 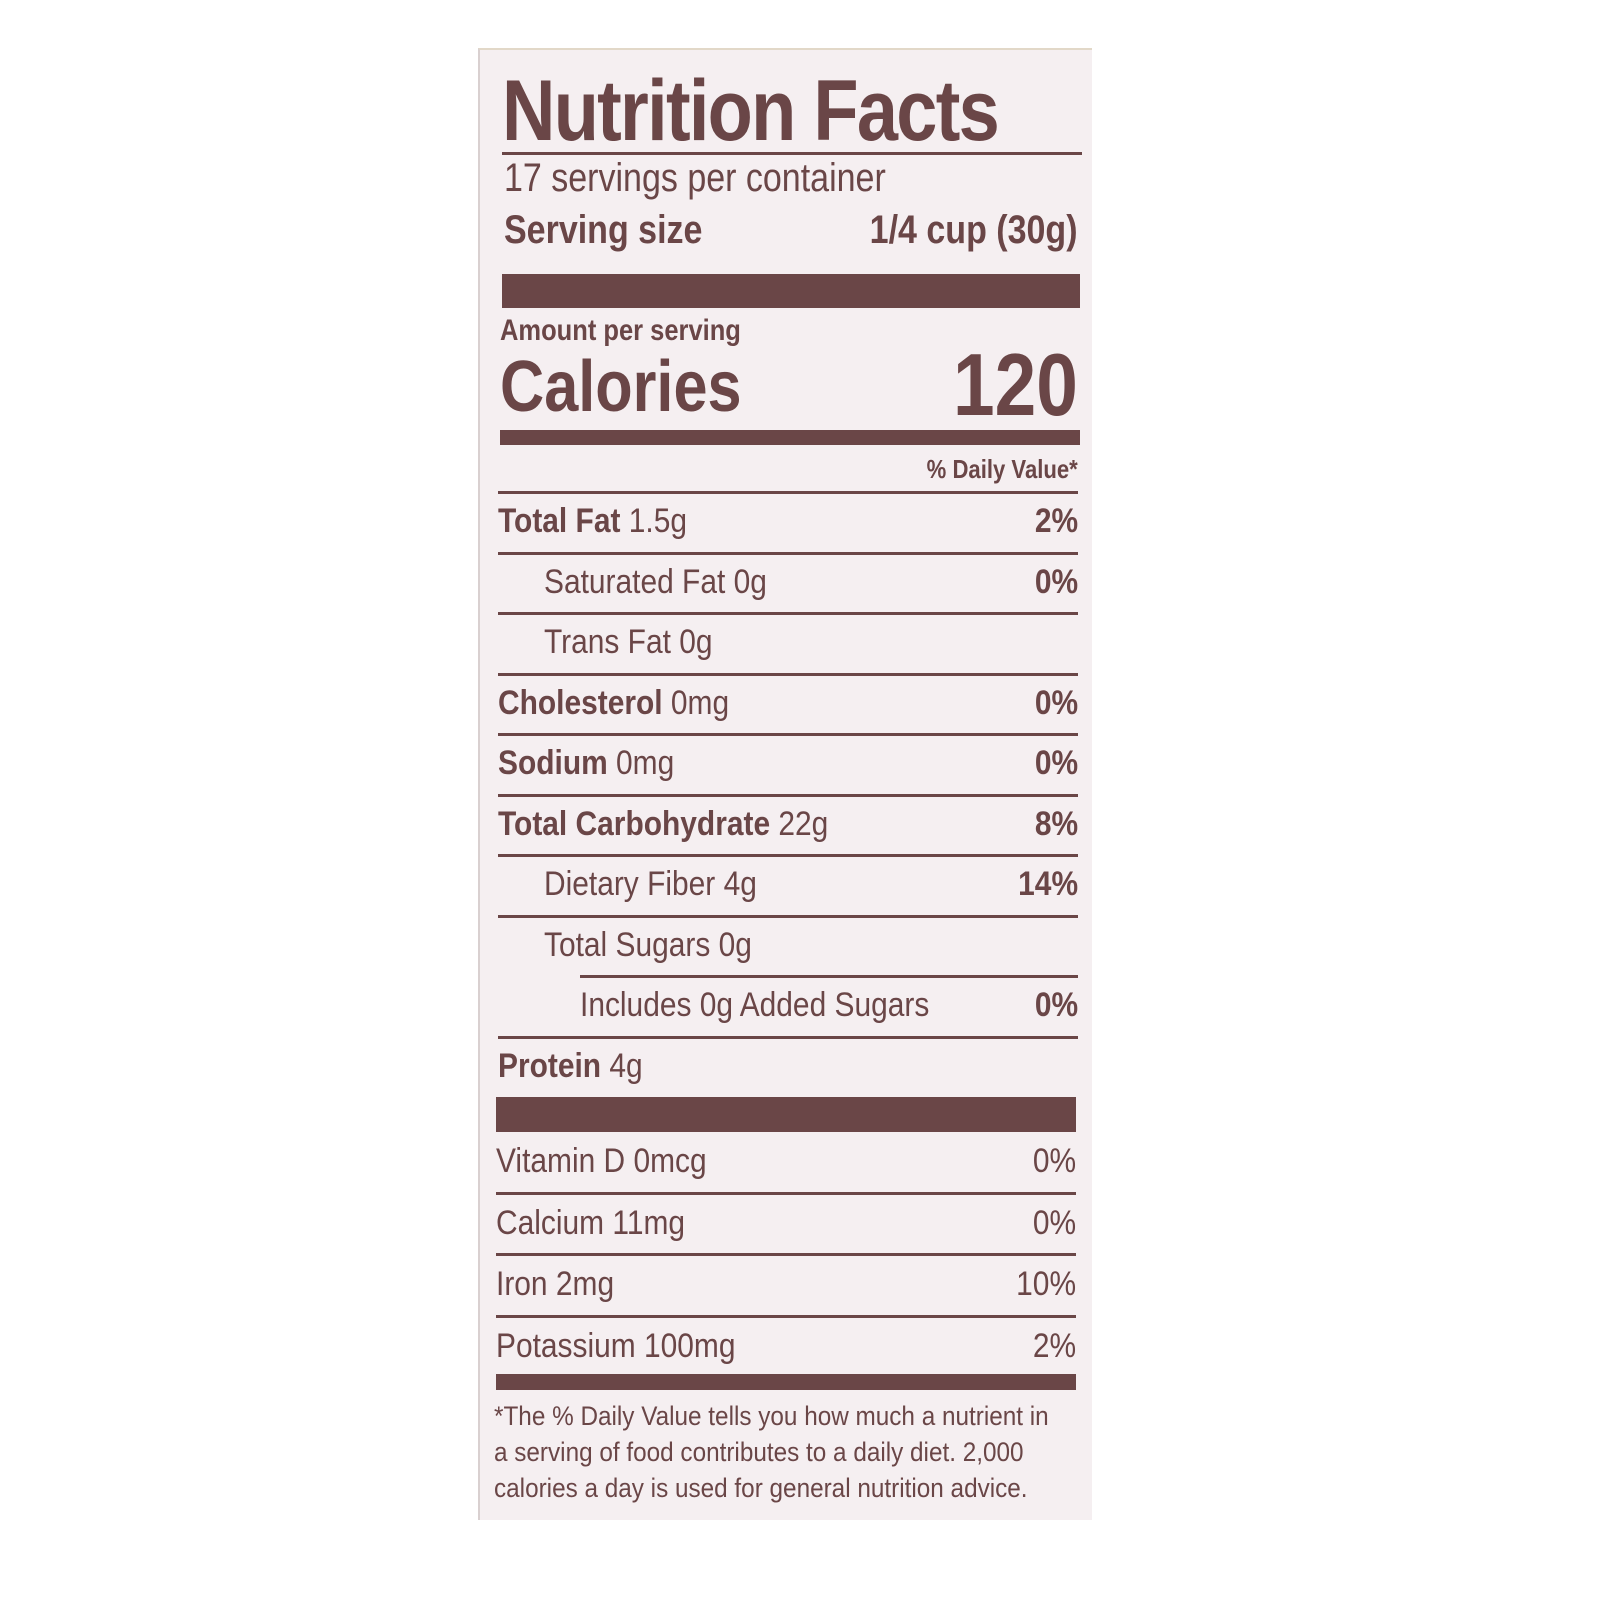 What do you see at coordinates (635, 581) in the screenshot?
I see `nutrient-name: Saturated Fat` at bounding box center [635, 581].